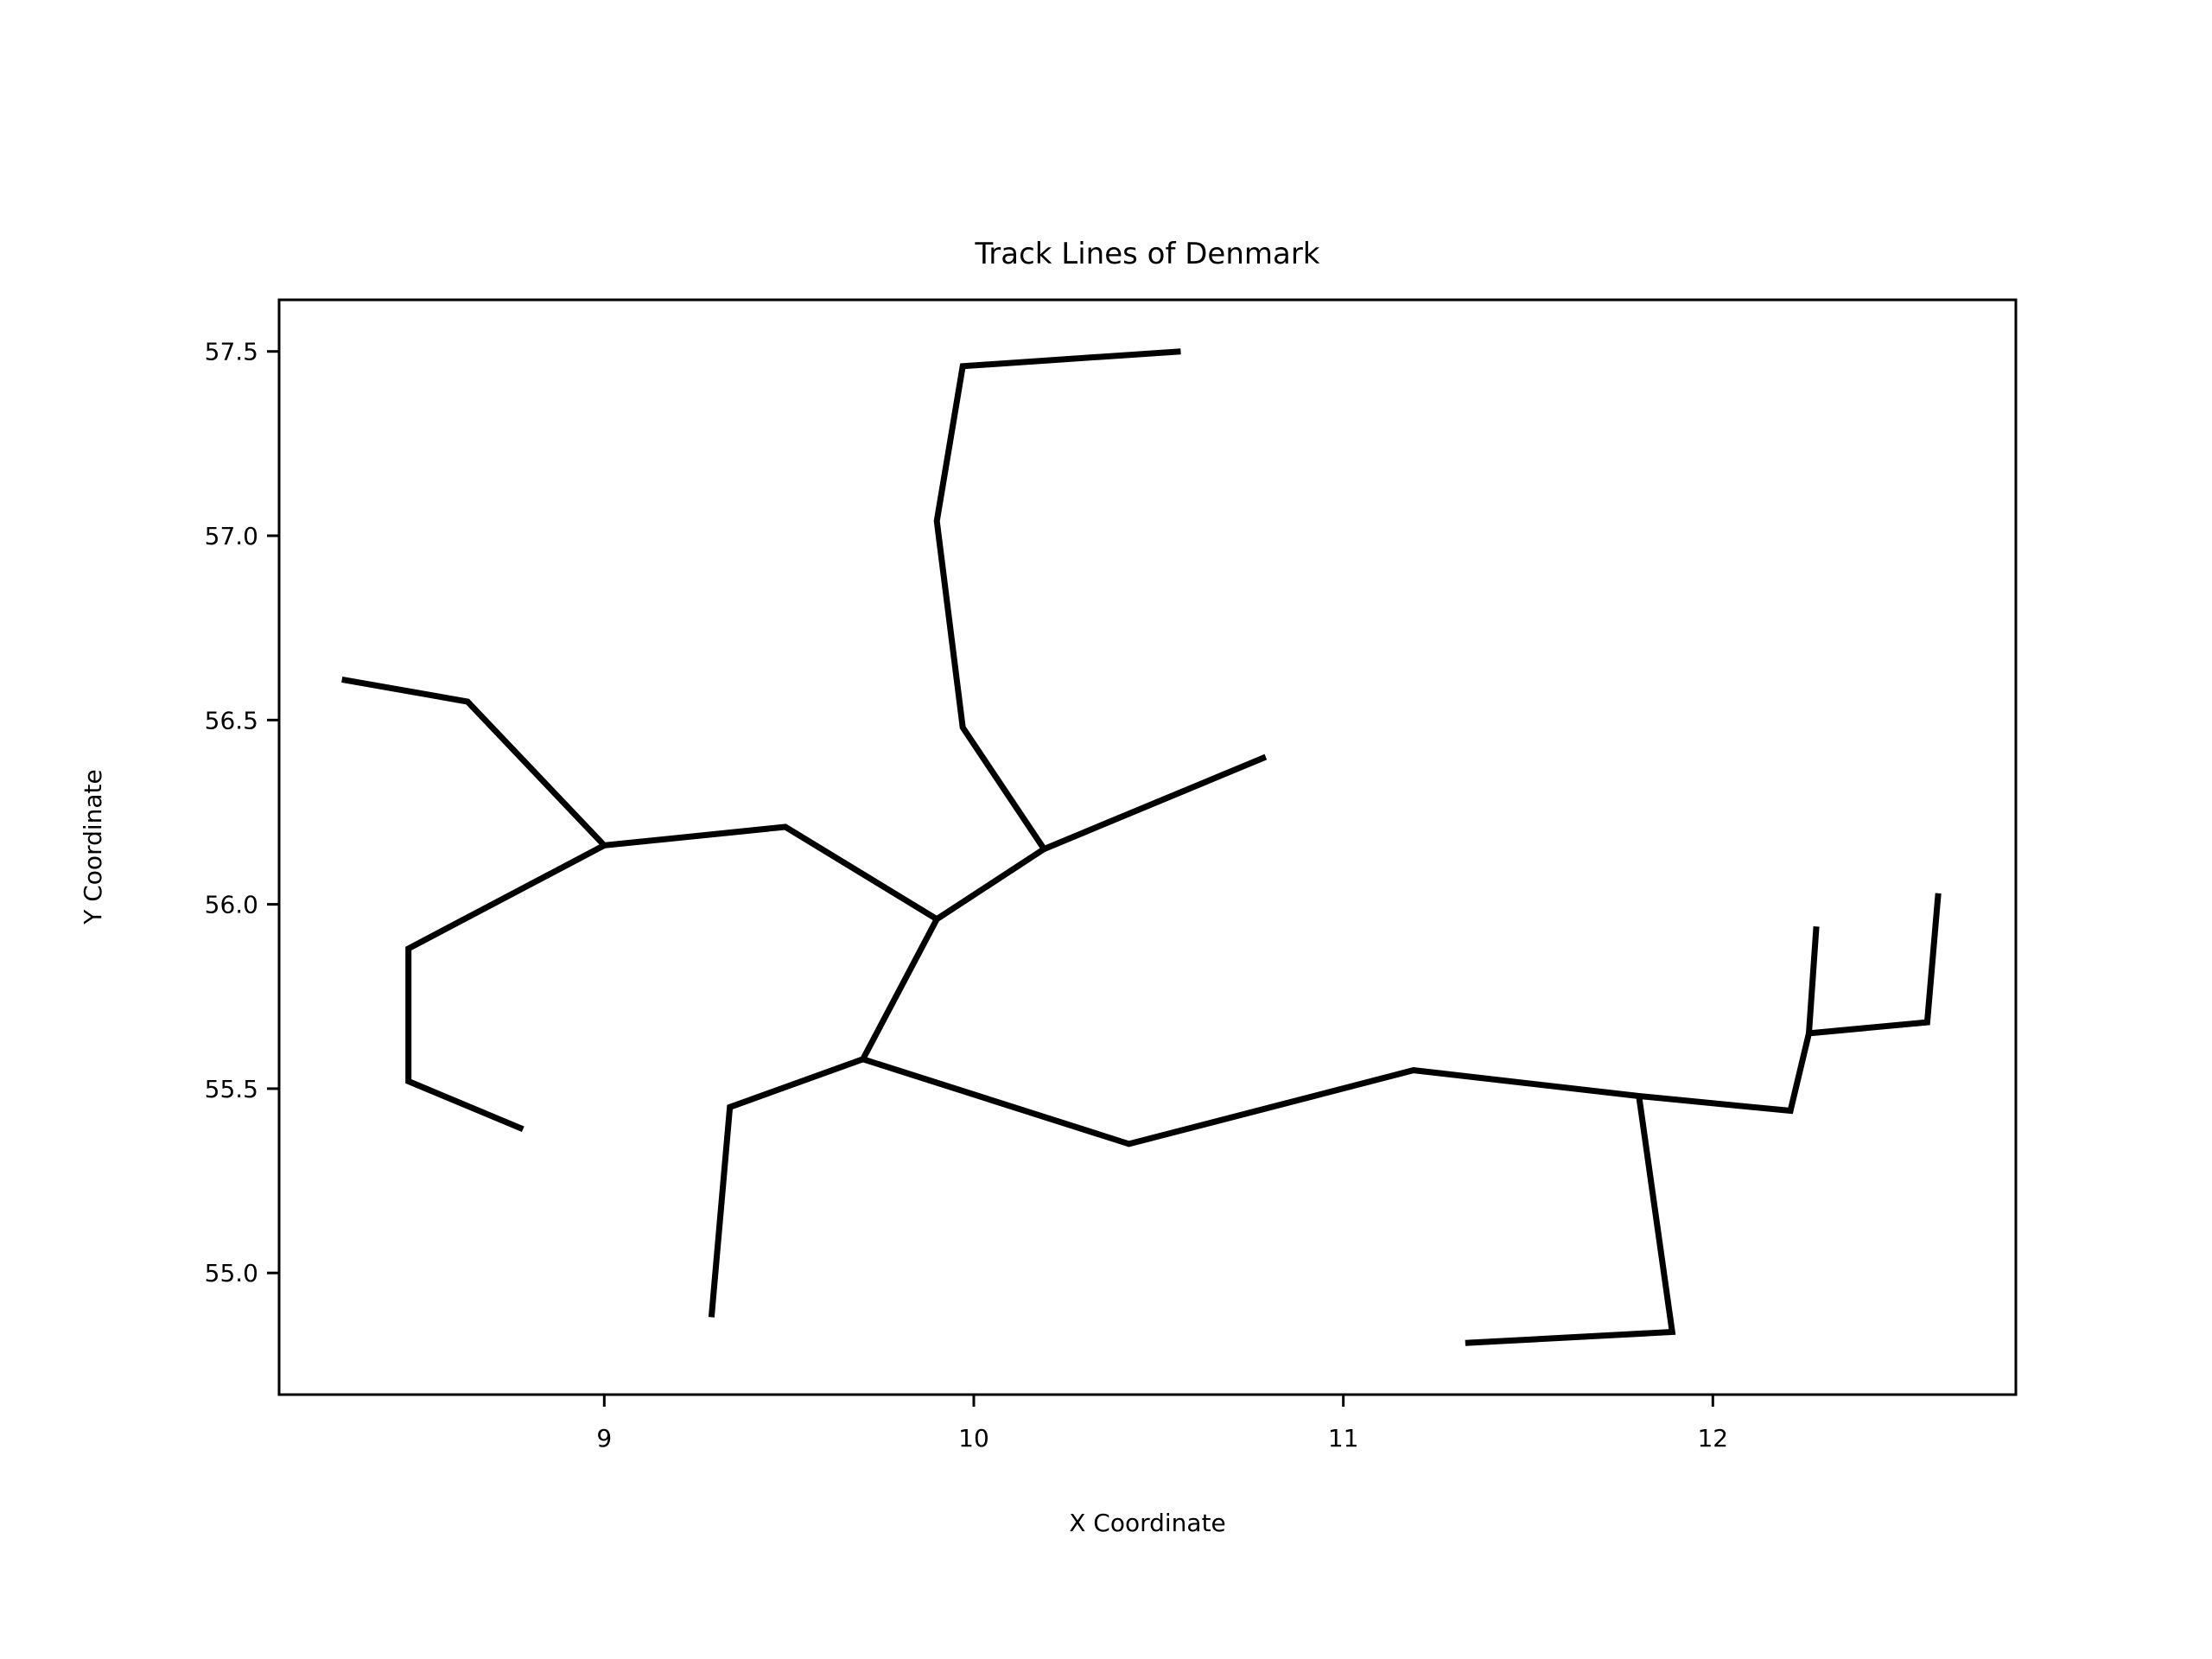 This screenshot has height=1659, width=2212. I want to click on y-tick-label: 56.5, so click(232, 720).